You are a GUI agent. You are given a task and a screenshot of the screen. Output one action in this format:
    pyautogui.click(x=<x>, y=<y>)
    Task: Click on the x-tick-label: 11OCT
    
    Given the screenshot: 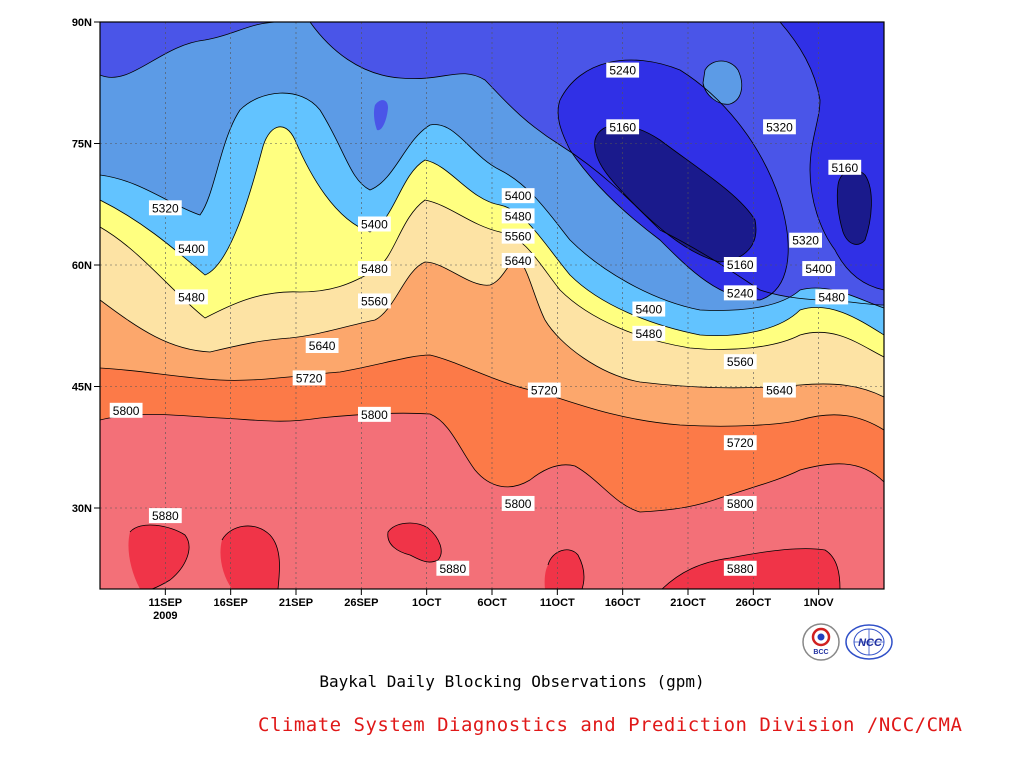 What is the action you would take?
    pyautogui.click(x=557, y=603)
    